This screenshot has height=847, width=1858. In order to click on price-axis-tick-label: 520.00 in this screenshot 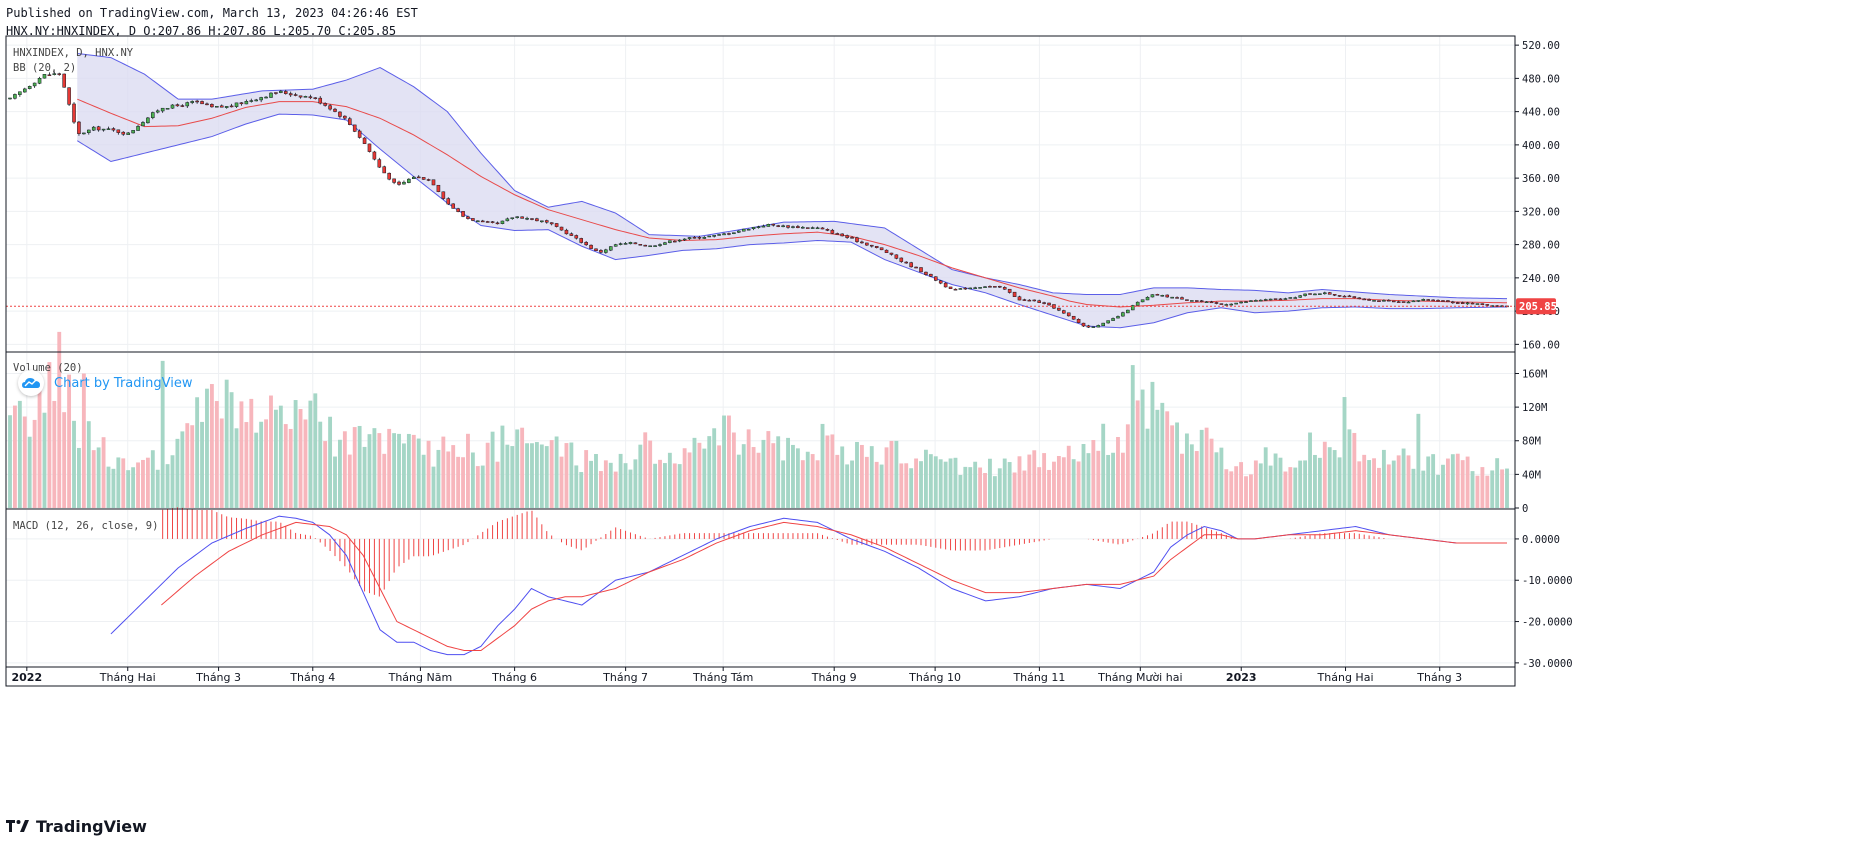, I will do `click(1541, 46)`.